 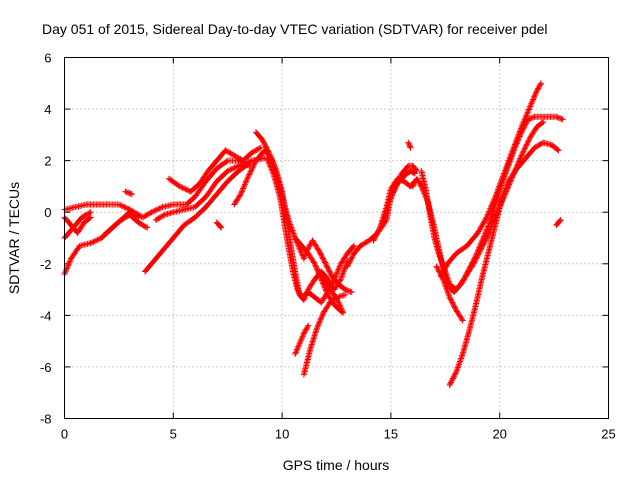 I want to click on series-arc15, so click(x=302, y=340).